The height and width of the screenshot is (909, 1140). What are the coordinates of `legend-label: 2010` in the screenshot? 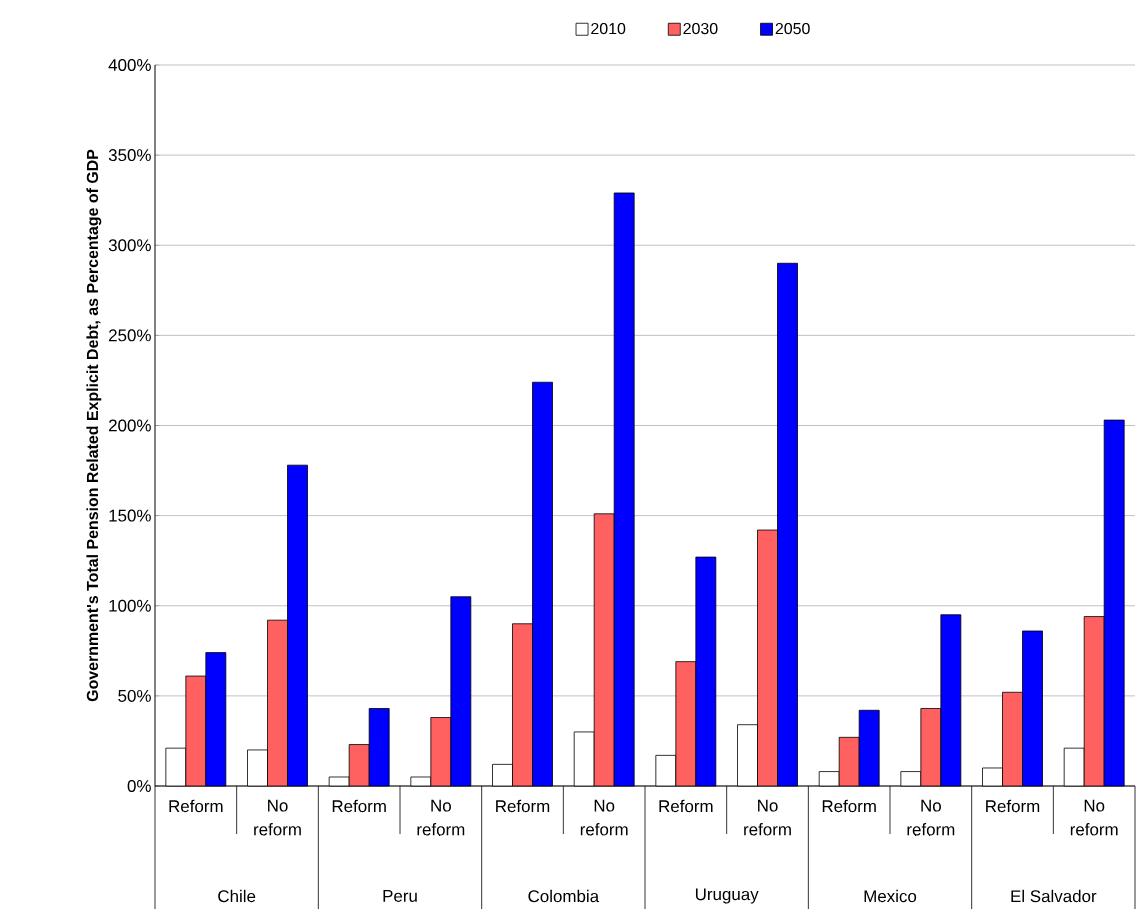 It's located at (608, 28).